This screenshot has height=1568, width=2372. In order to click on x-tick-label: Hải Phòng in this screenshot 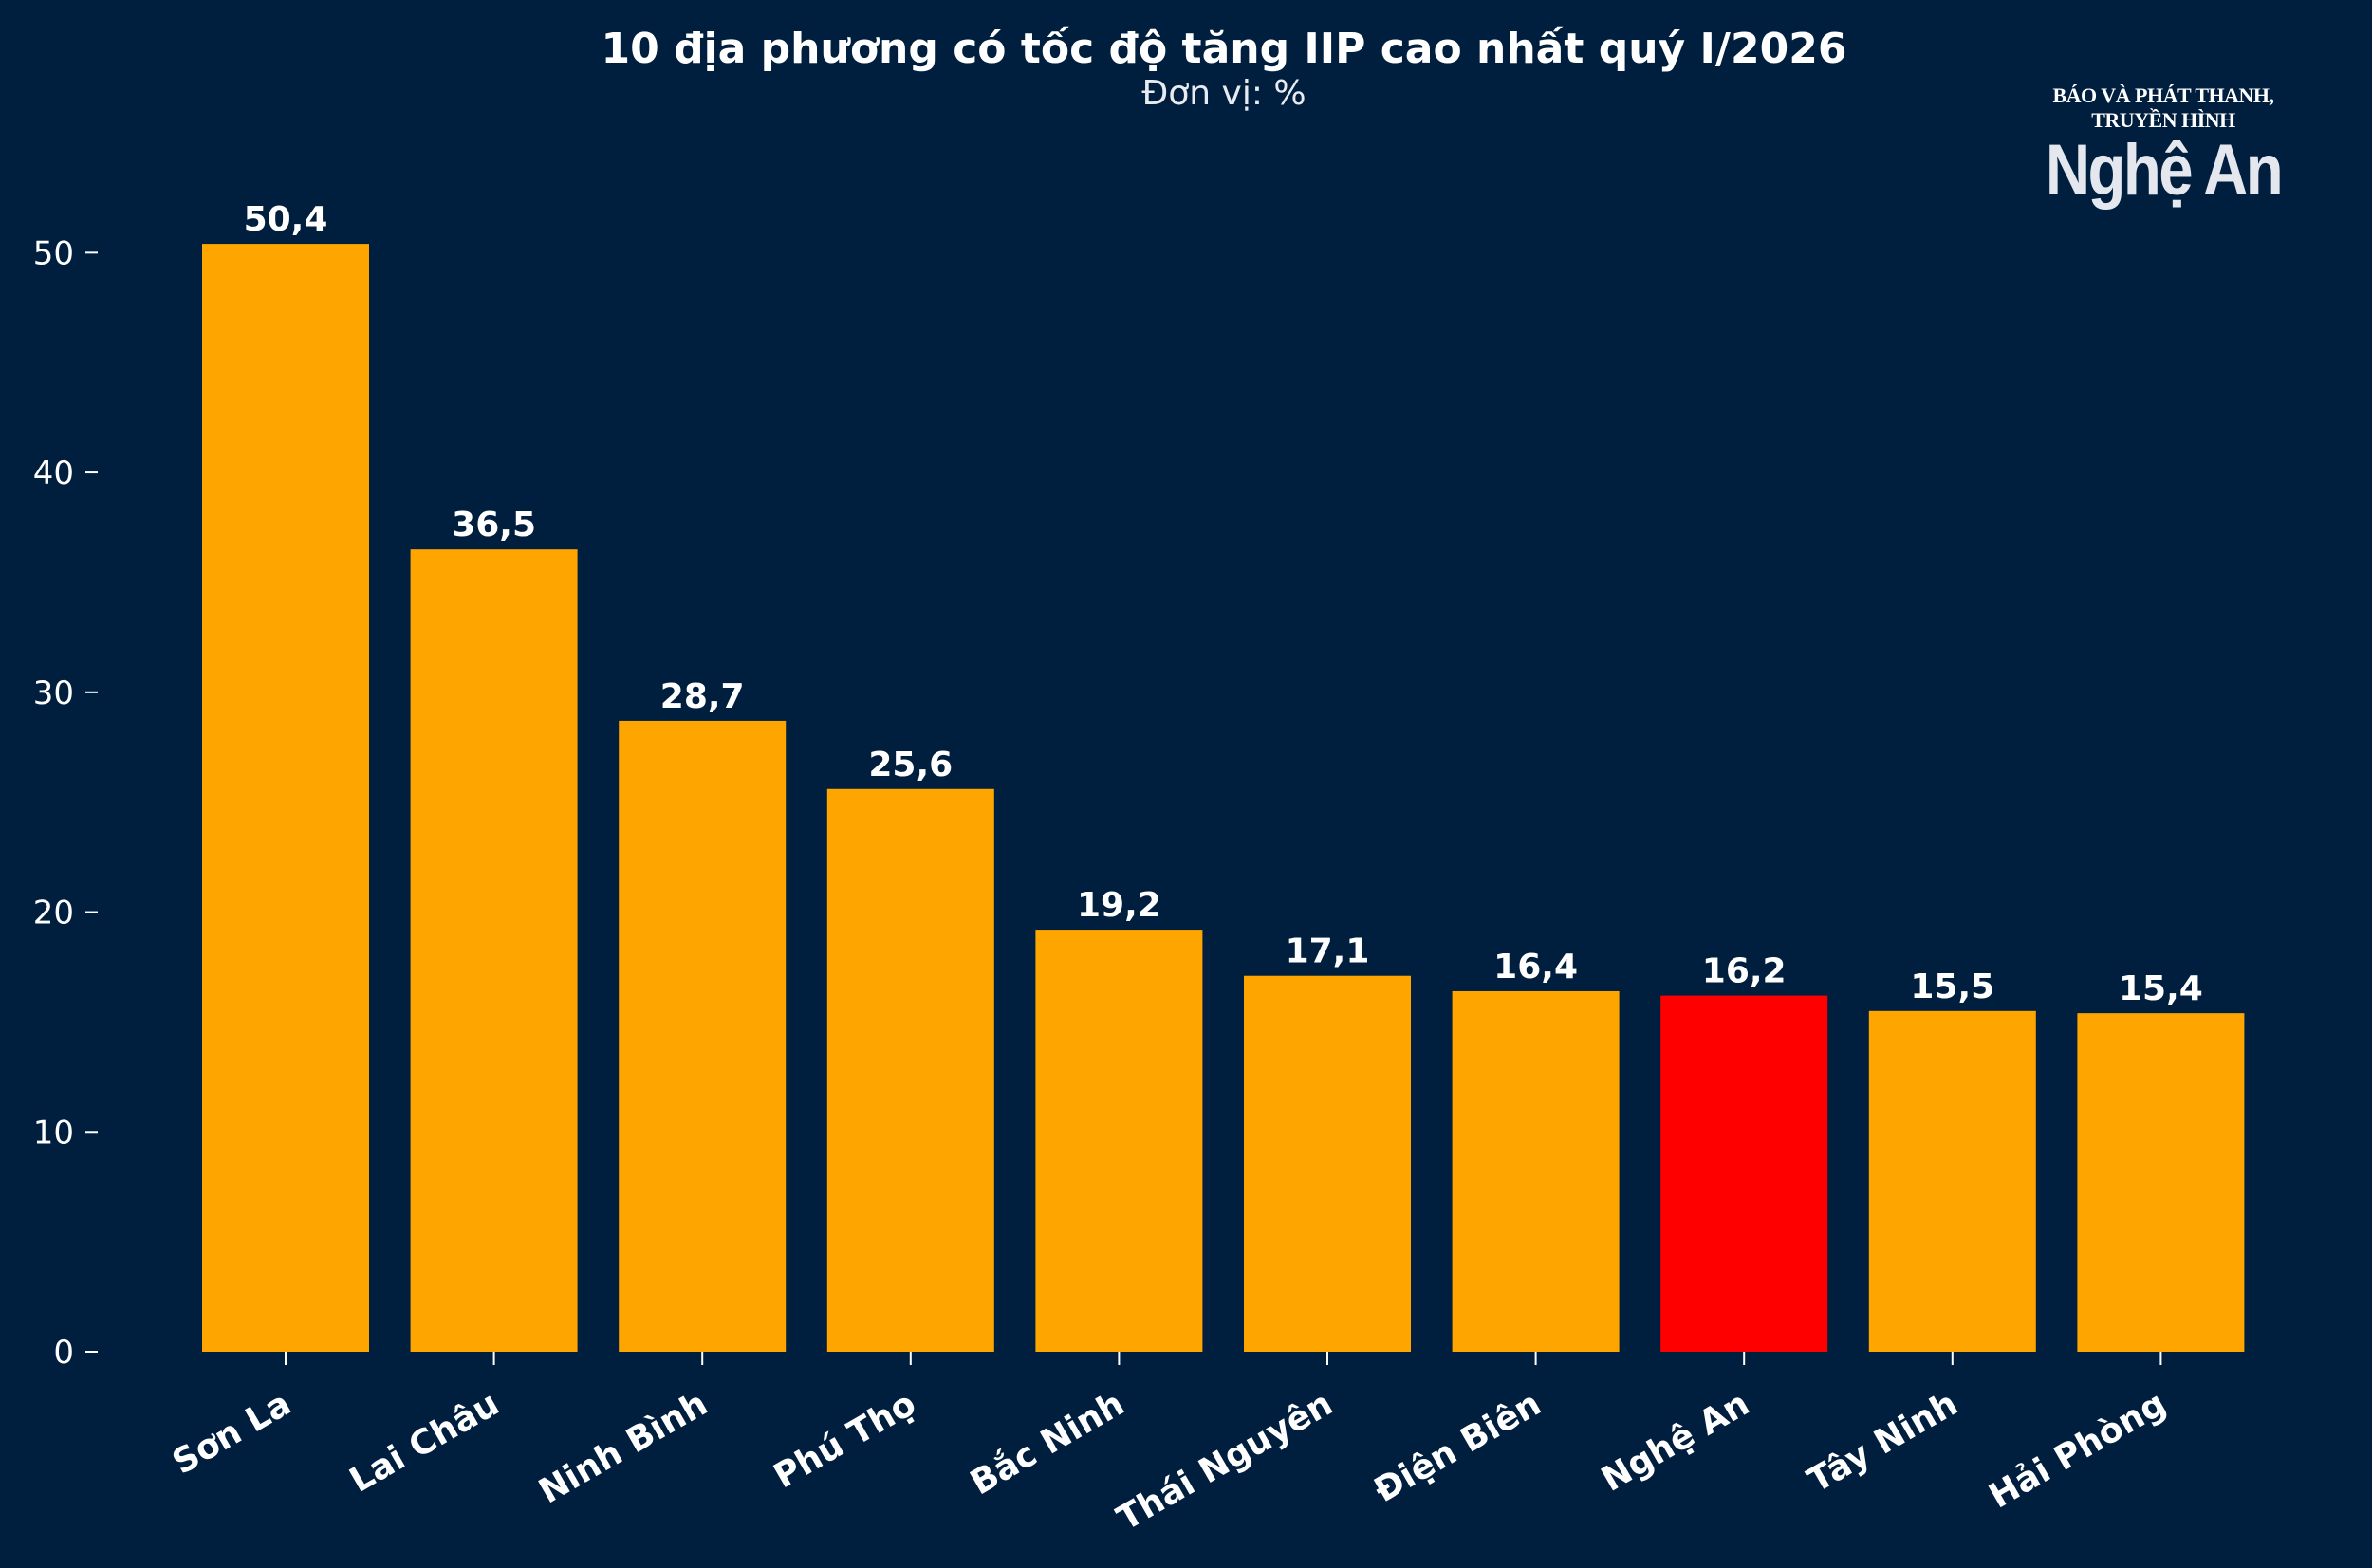, I will do `click(2078, 1450)`.